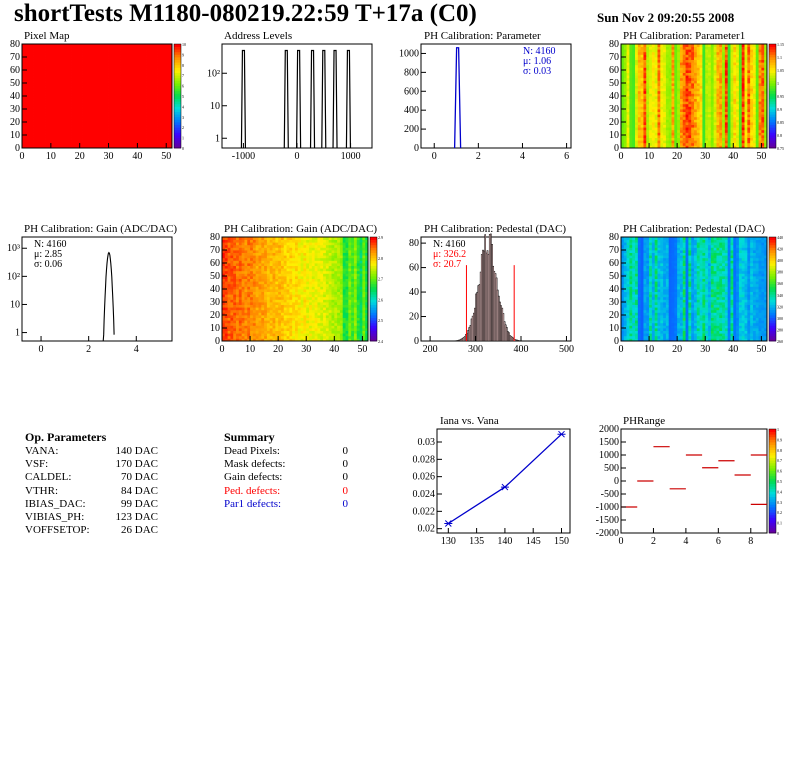  Describe the element at coordinates (95, 152) in the screenshot. I see `x-axis: 0 10 20 30 40 50` at that location.